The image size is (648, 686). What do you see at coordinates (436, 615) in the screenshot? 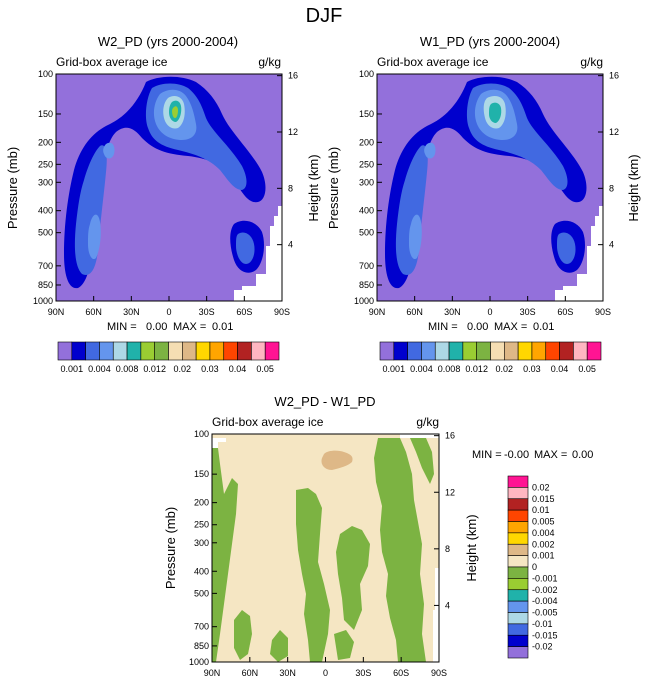
I see `missing-data-region-right` at bounding box center [436, 615].